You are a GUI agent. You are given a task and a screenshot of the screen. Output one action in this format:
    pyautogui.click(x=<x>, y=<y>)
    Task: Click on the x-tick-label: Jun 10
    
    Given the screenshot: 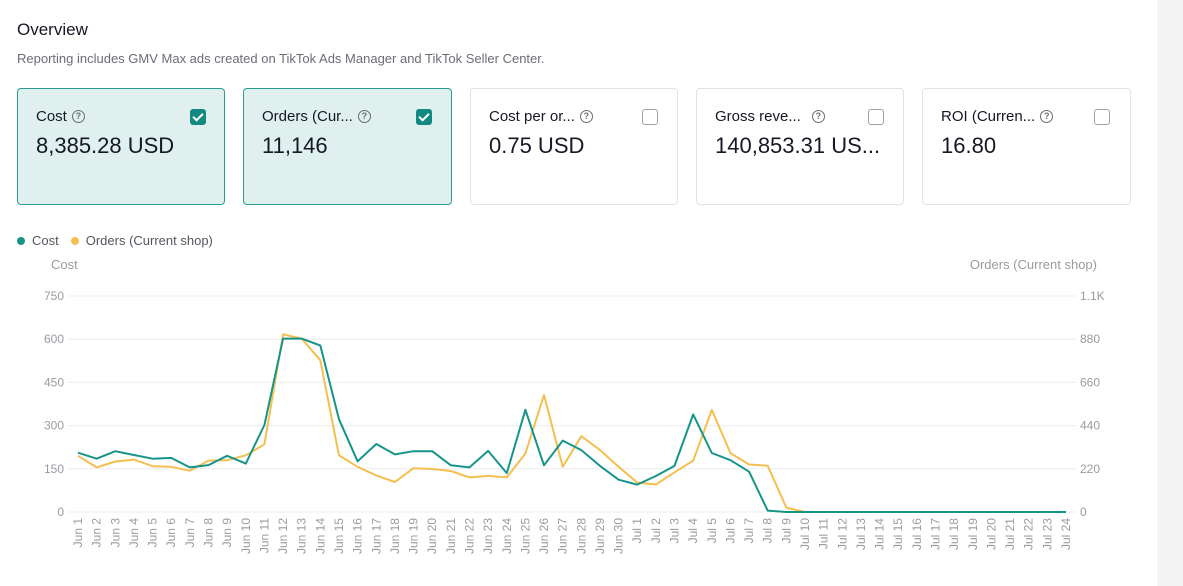 What is the action you would take?
    pyautogui.click(x=246, y=536)
    